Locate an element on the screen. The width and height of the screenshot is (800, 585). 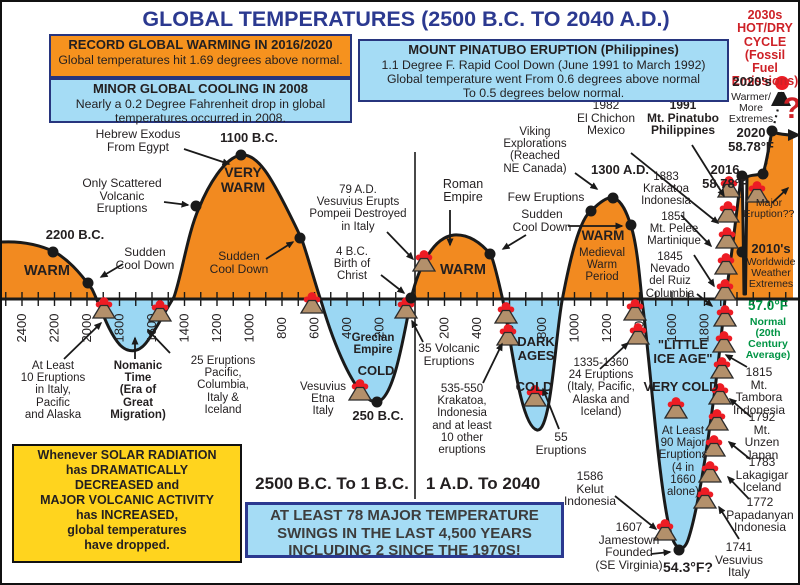
annotation-1607-jamestown: 1607 Jamestown Founded (SE Virginia) is located at coordinates (629, 546).